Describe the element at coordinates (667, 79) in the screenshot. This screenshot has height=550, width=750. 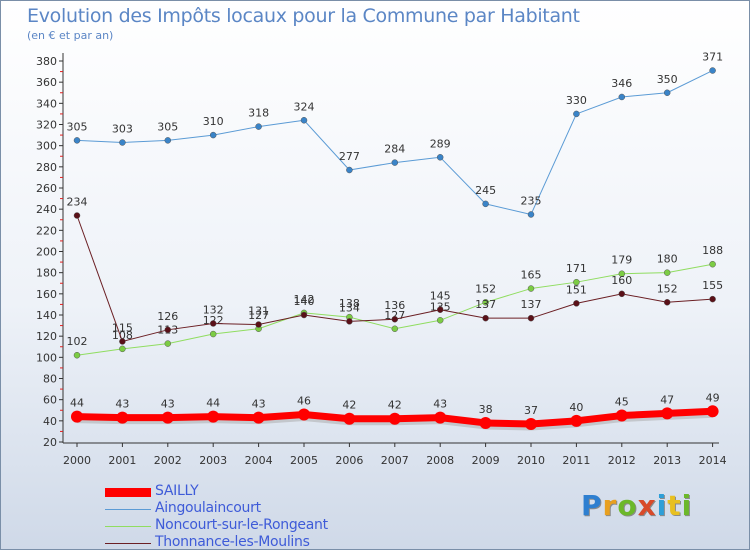
I see `data-label: 350` at that location.